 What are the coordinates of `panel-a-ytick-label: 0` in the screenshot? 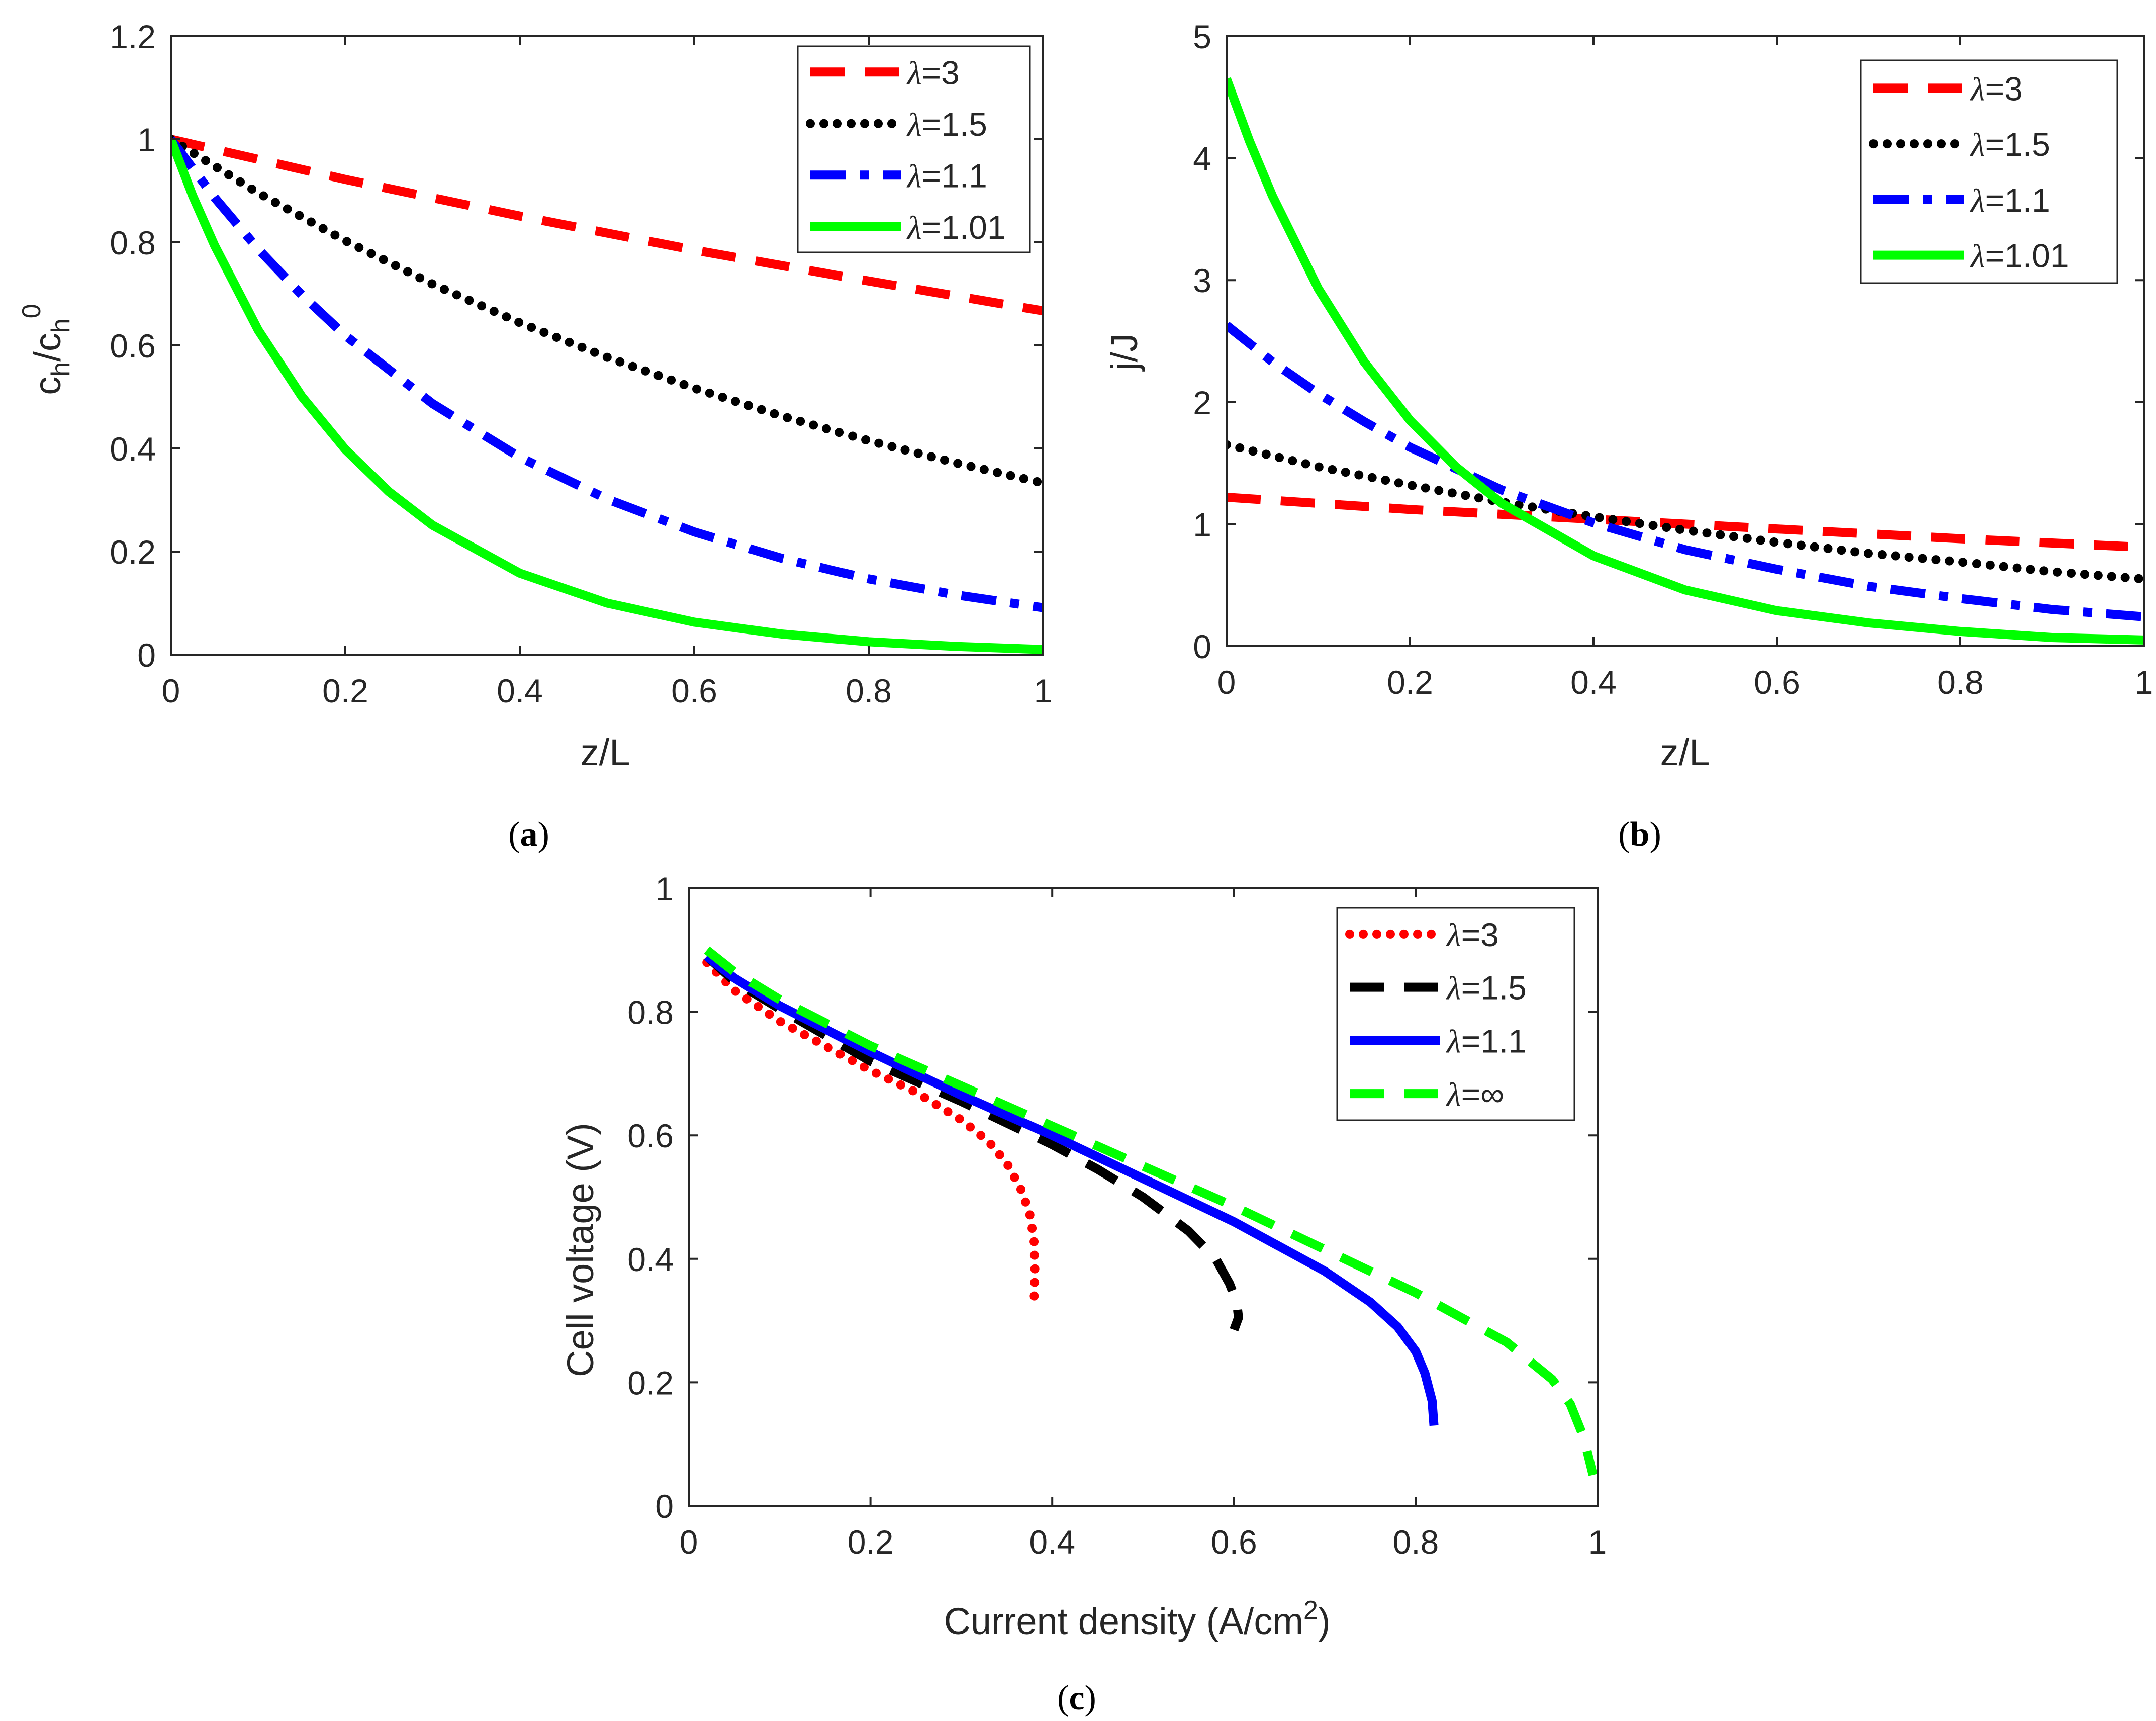 It's located at (146, 655).